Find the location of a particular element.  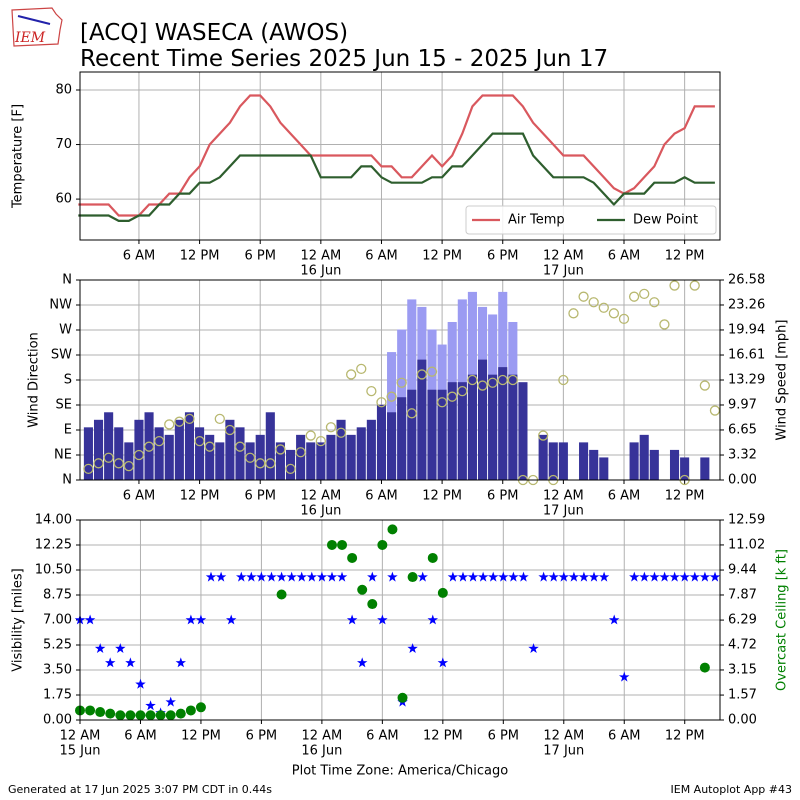

y2-tick-label: 9.44 is located at coordinates (742, 570).